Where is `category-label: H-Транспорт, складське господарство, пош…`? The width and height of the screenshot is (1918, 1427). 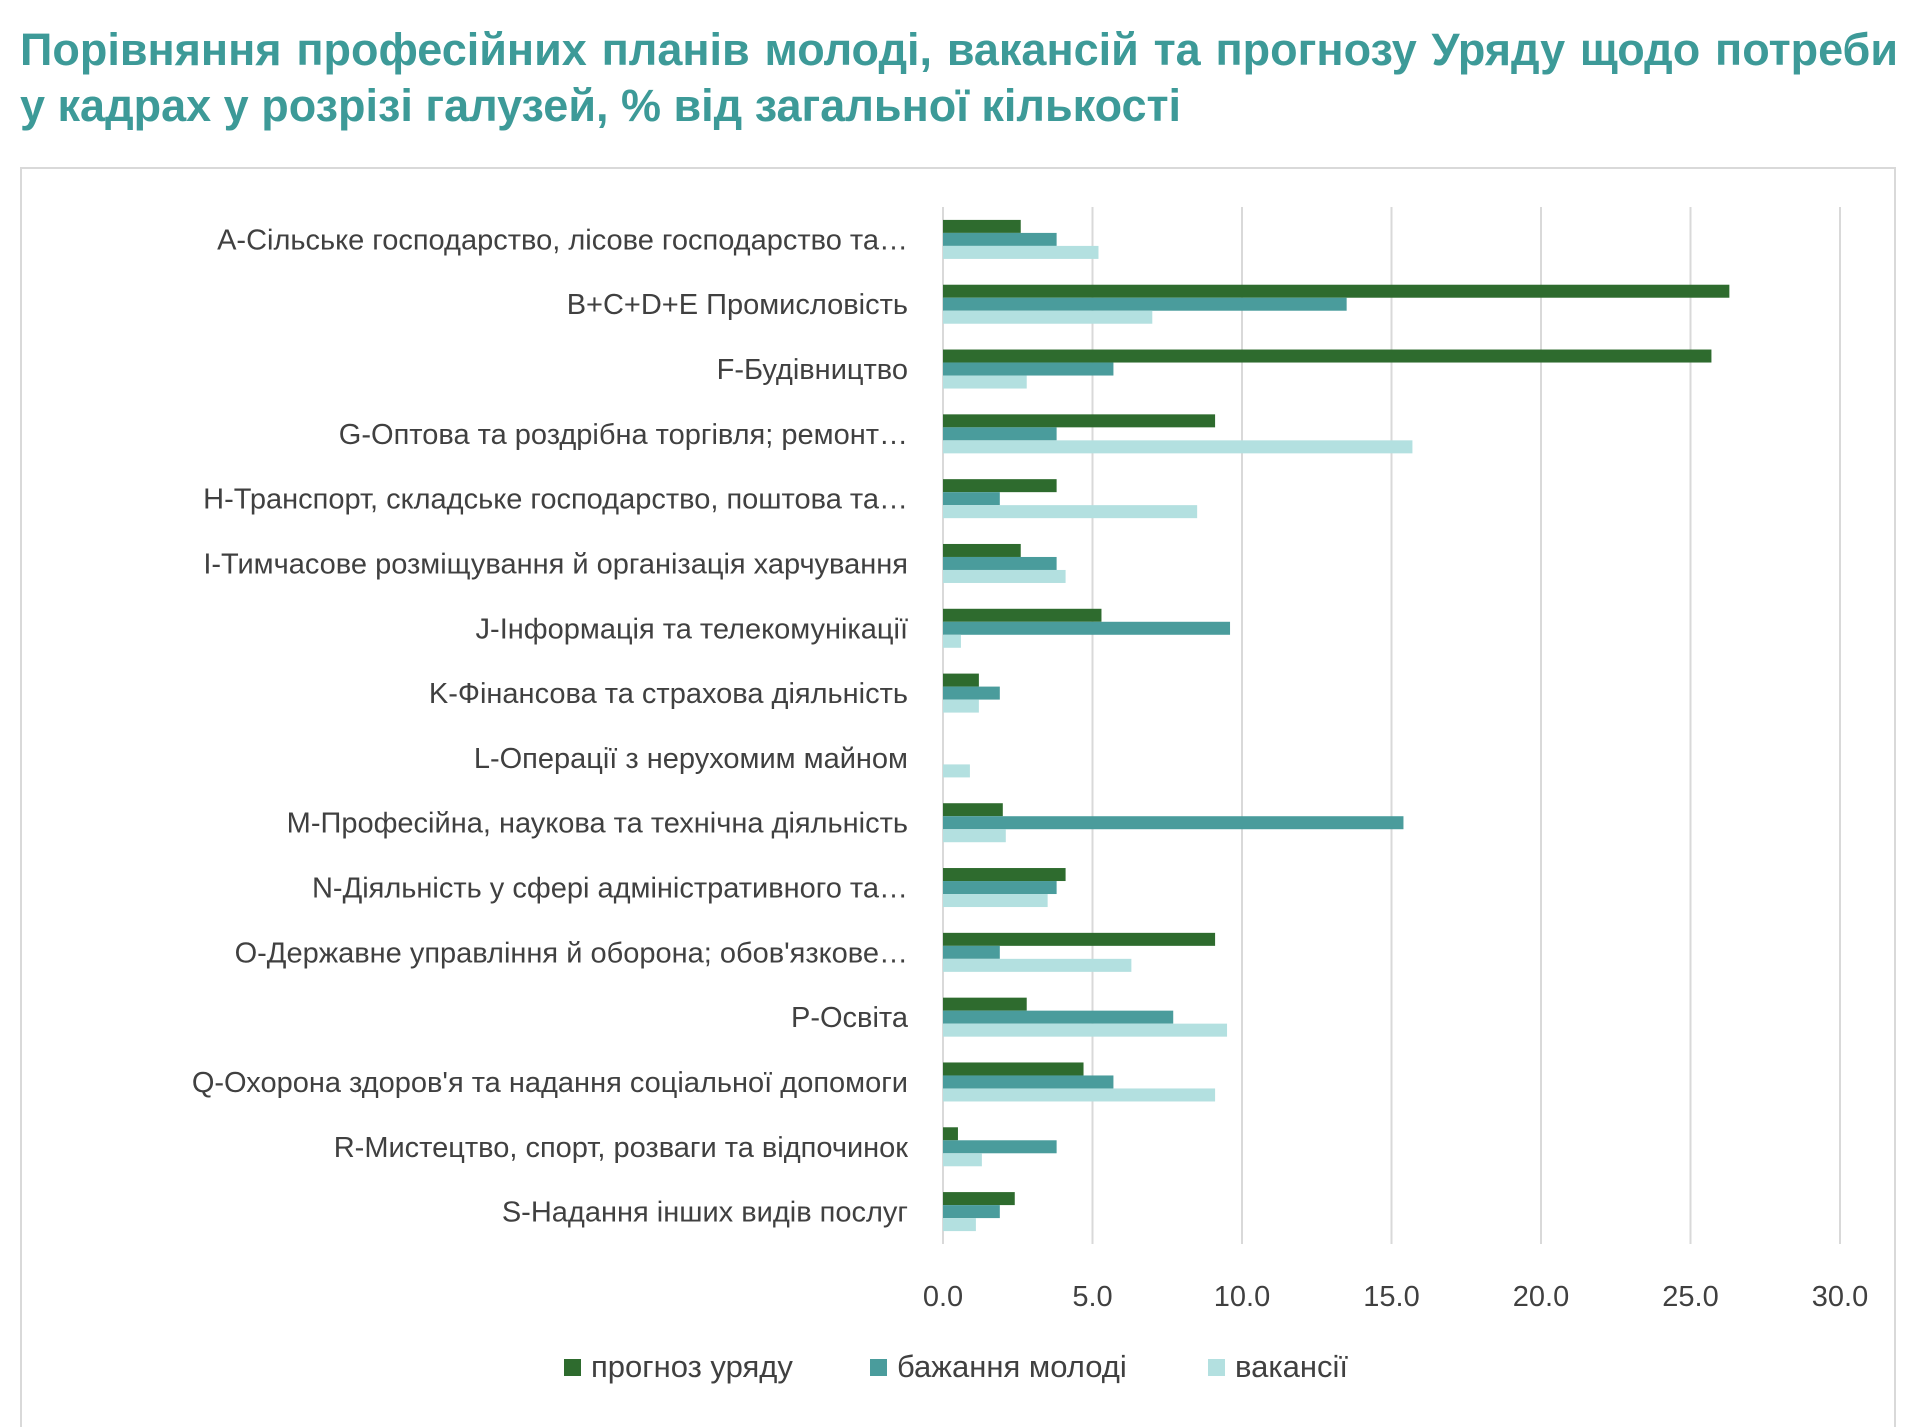
category-label: H-Транспорт, складське господарство, пош… is located at coordinates (555, 500).